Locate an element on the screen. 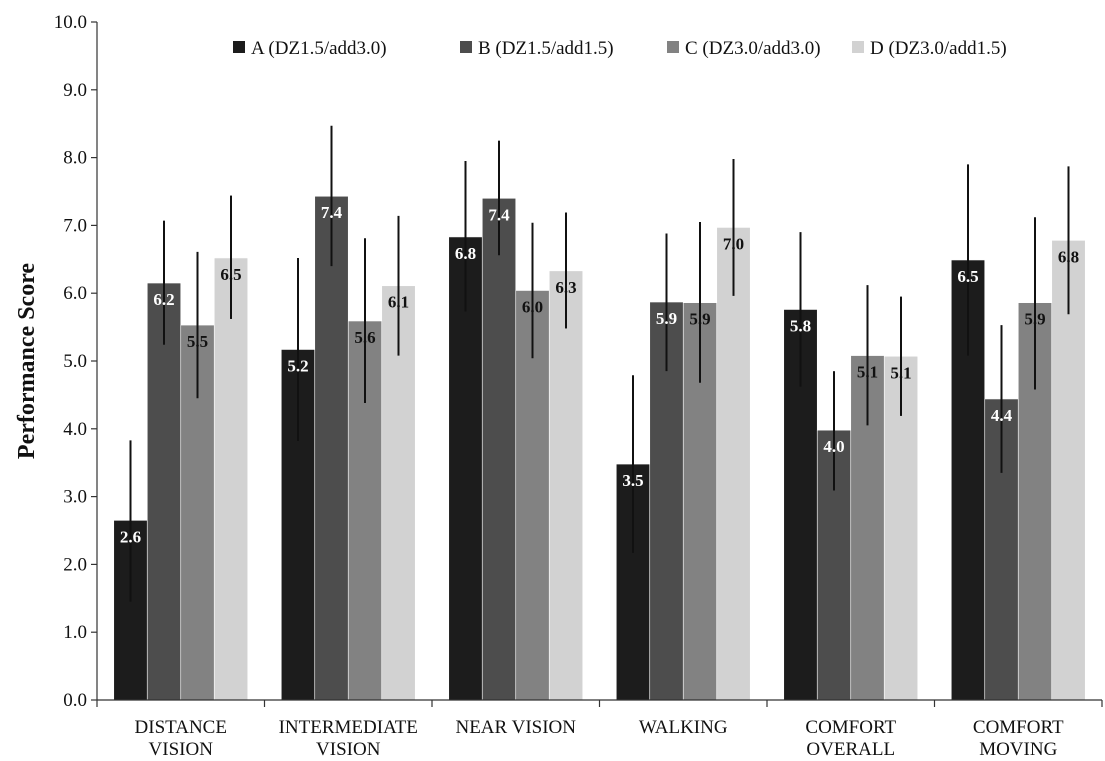 This screenshot has width=1105, height=761. x-tick-label: DISTANCE is located at coordinates (181, 727).